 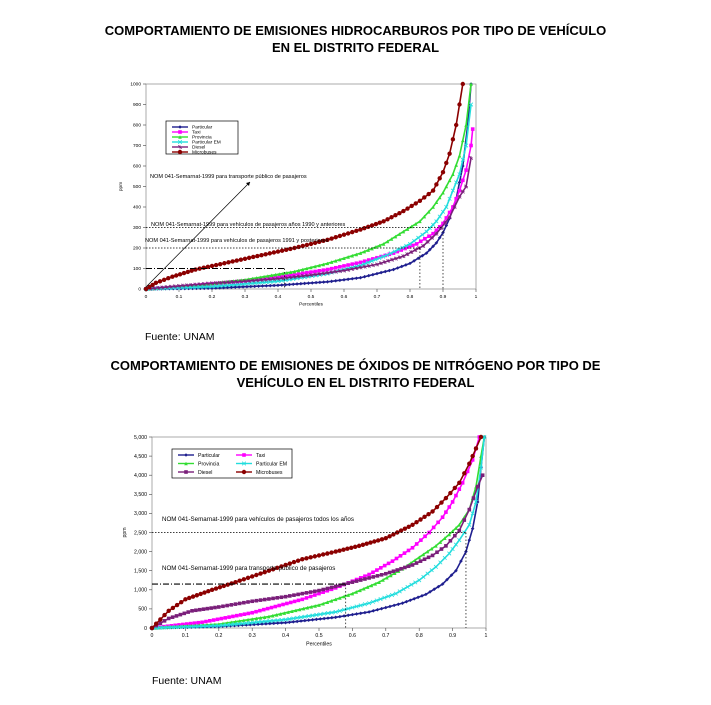 What do you see at coordinates (137, 269) in the screenshot?
I see `y-tick-label: 100` at bounding box center [137, 269].